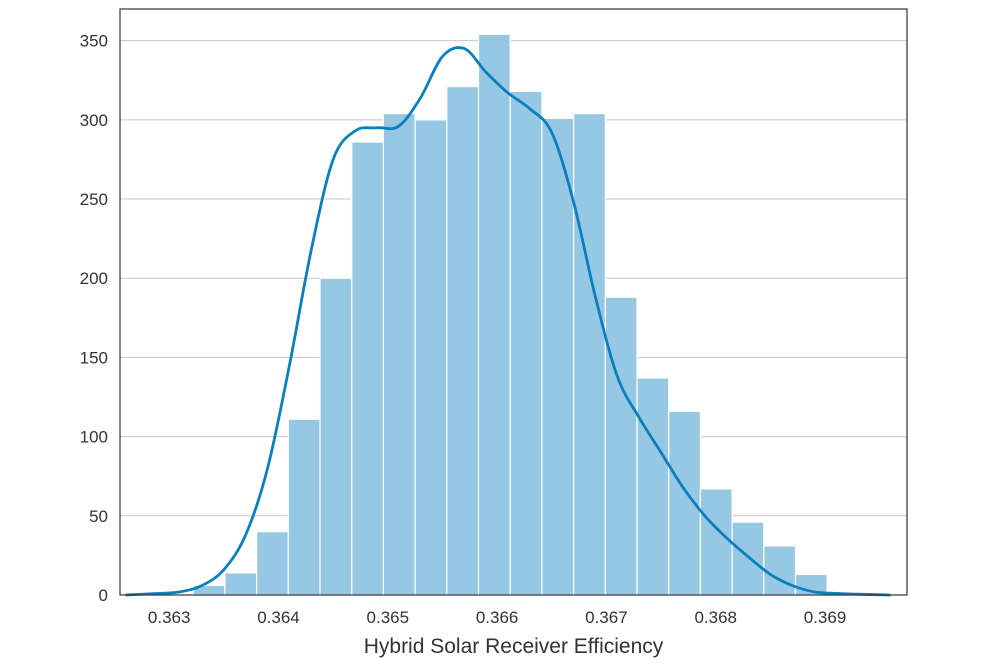  What do you see at coordinates (94, 357) in the screenshot?
I see `y-tick-label: 150` at bounding box center [94, 357].